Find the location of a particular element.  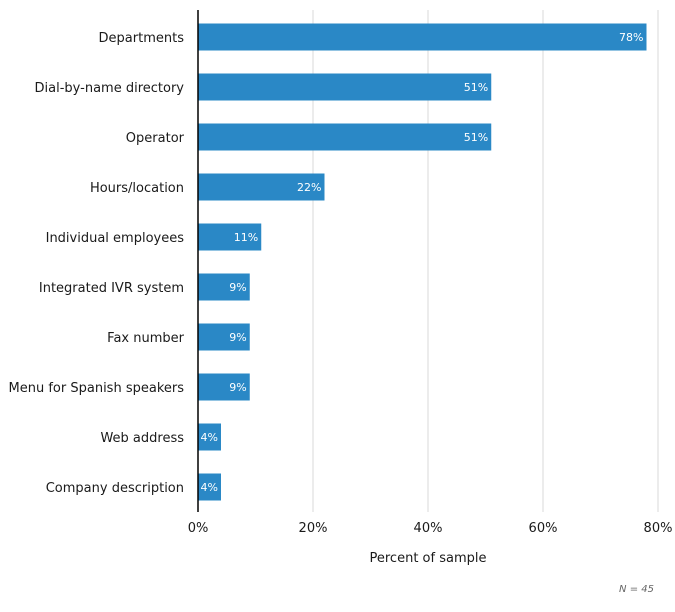

sample-size-note: N = 45 is located at coordinates (636, 589).